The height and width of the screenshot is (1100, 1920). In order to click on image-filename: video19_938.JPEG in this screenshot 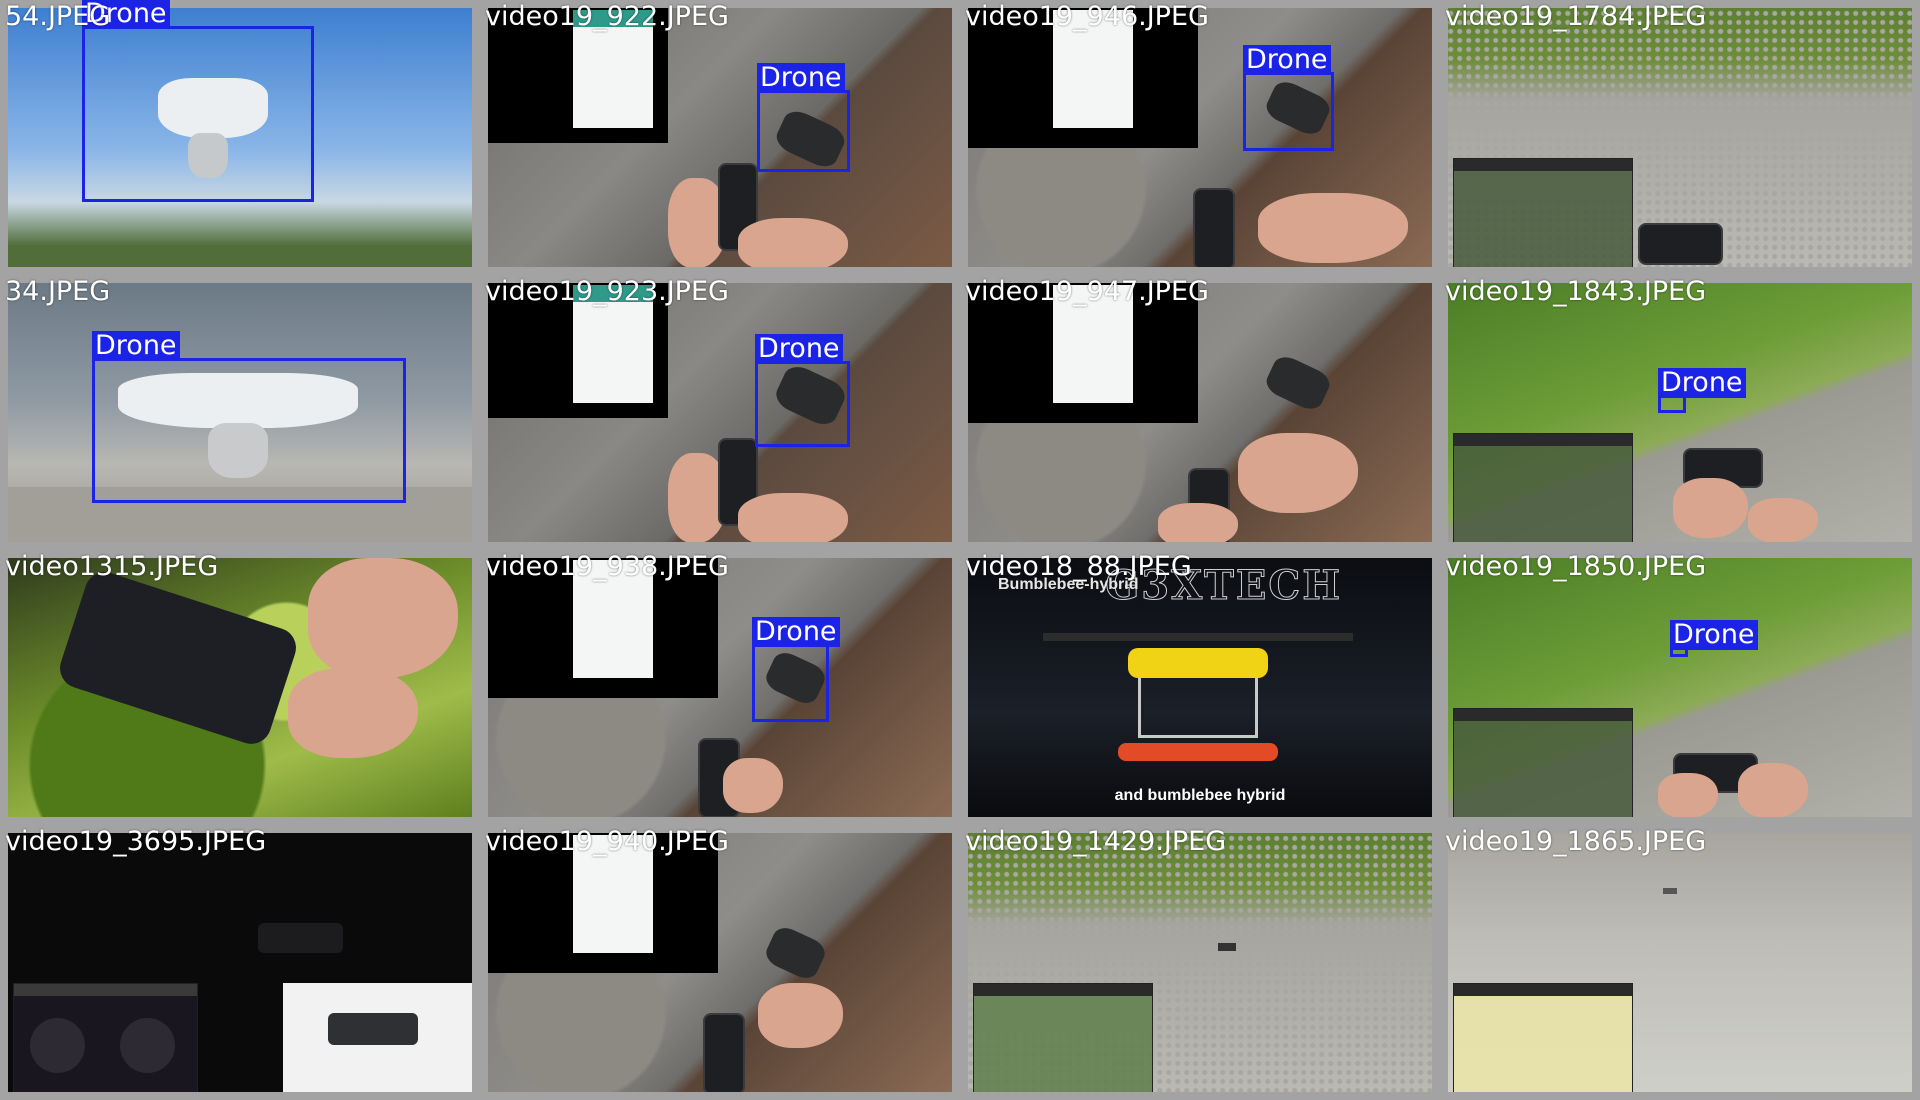, I will do `click(607, 566)`.